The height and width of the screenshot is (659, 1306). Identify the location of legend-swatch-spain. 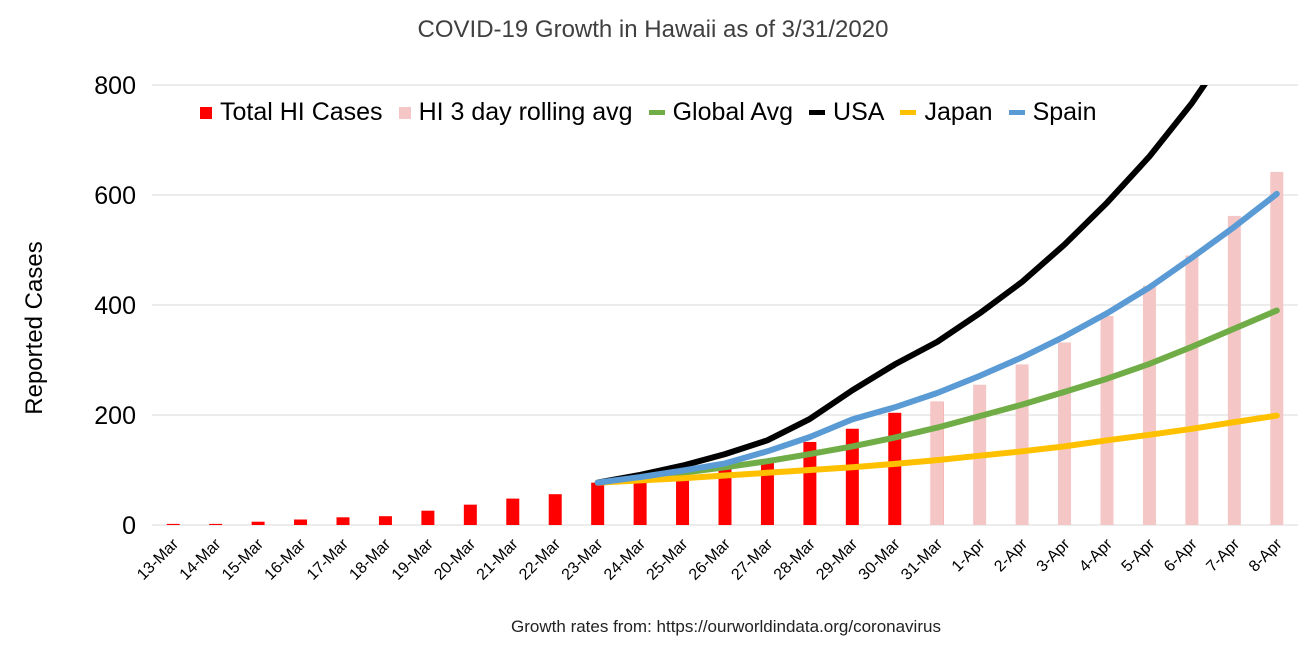
(1016, 112).